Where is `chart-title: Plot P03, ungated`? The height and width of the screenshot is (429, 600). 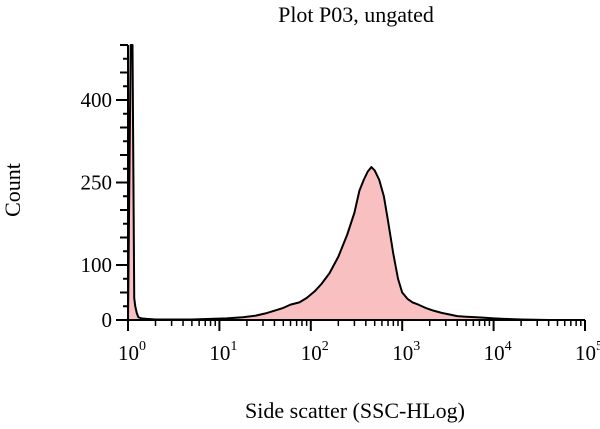 chart-title: Plot P03, ungated is located at coordinates (356, 14).